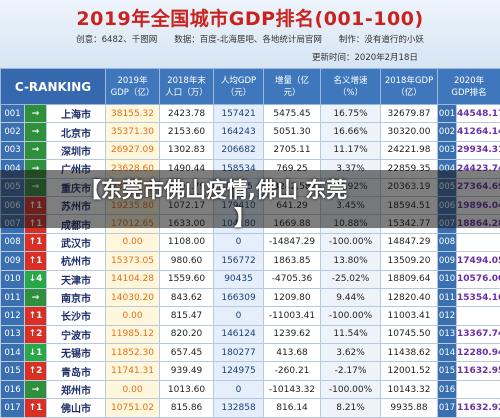 Image resolution: width=500 pixels, height=418 pixels. I want to click on rank-change: ↓1, so click(36, 353).